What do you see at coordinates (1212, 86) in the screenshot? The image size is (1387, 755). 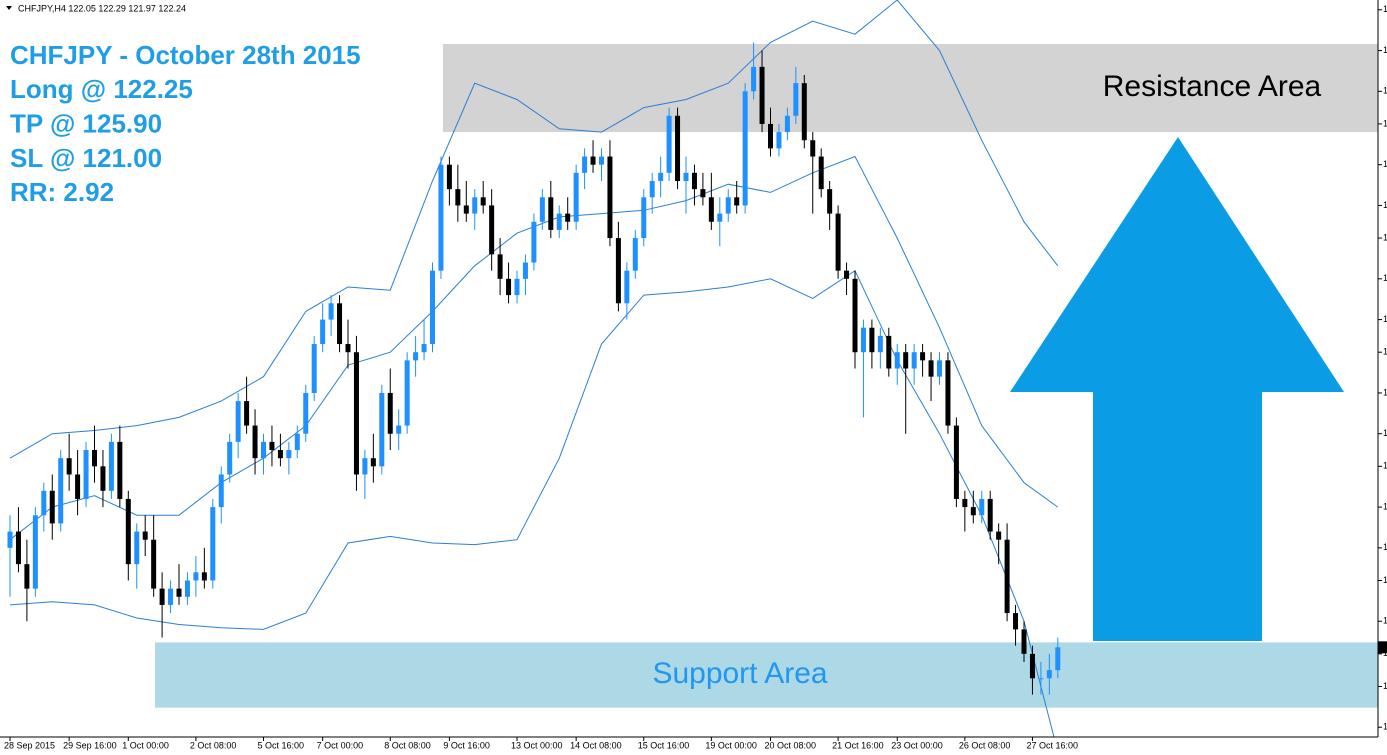 I see `zone-label: Resistance Area` at bounding box center [1212, 86].